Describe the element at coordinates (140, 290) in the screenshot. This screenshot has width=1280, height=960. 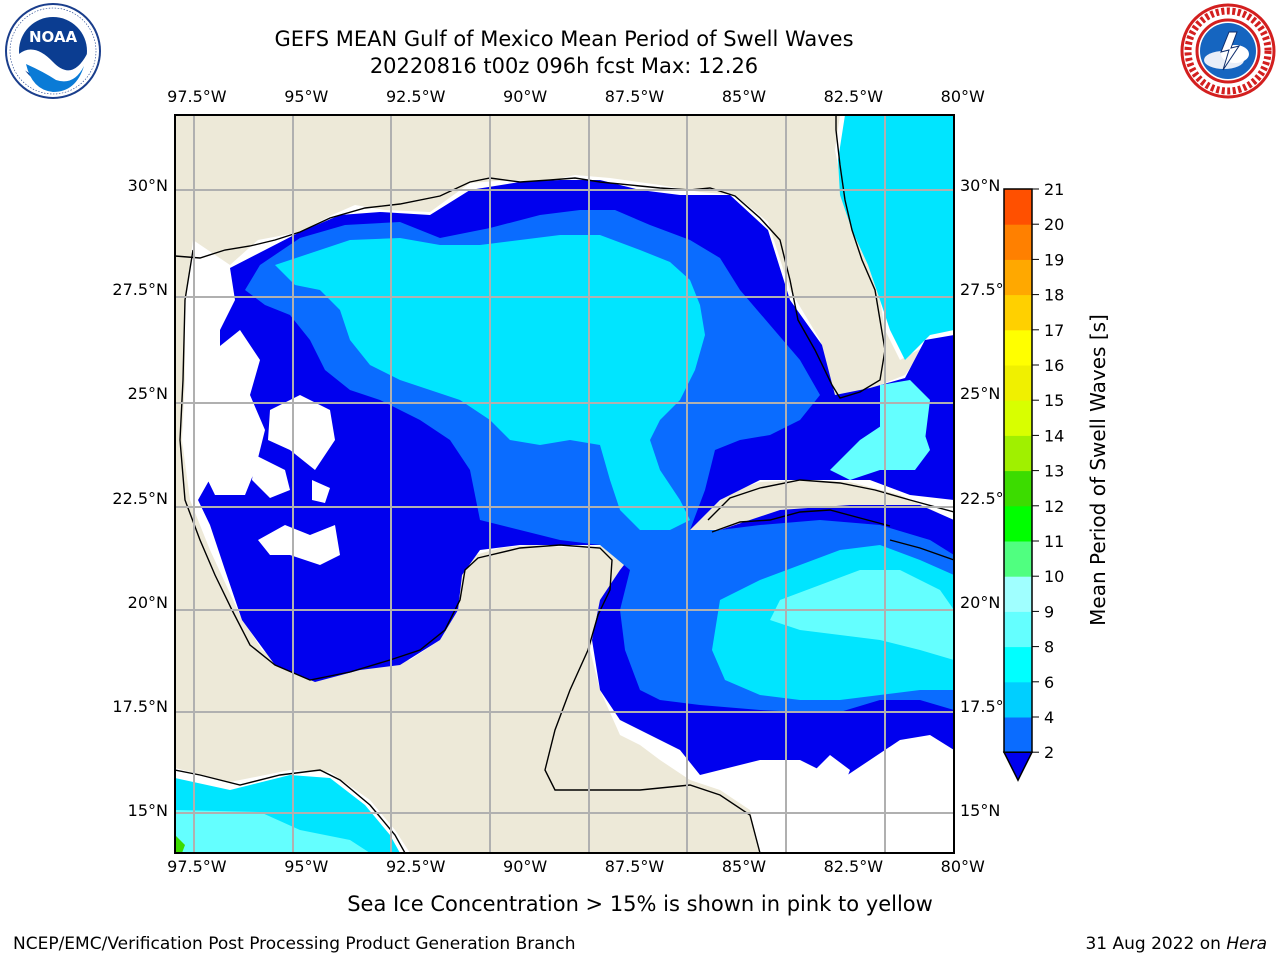
I see `lat-label-left: 27.5°N` at that location.